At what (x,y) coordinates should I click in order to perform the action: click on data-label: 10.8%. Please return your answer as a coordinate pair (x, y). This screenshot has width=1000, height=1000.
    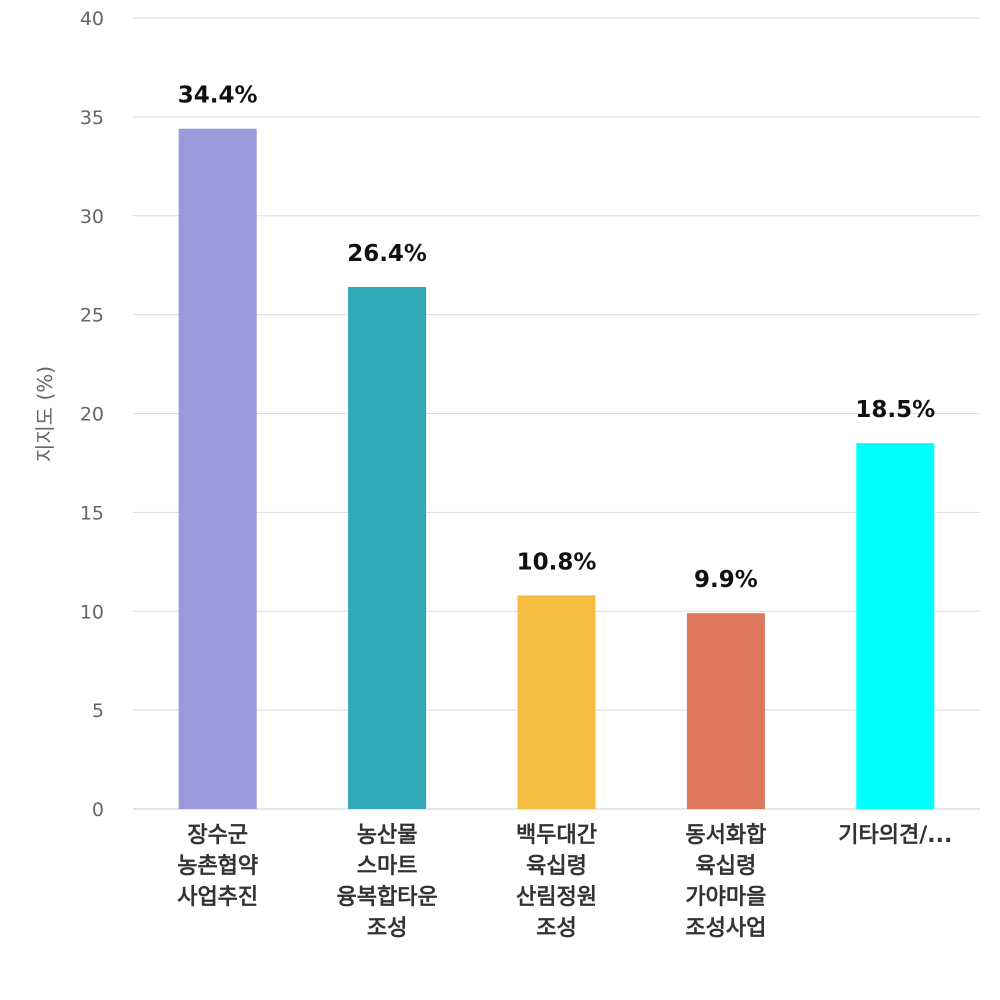
    Looking at the image, I should click on (557, 562).